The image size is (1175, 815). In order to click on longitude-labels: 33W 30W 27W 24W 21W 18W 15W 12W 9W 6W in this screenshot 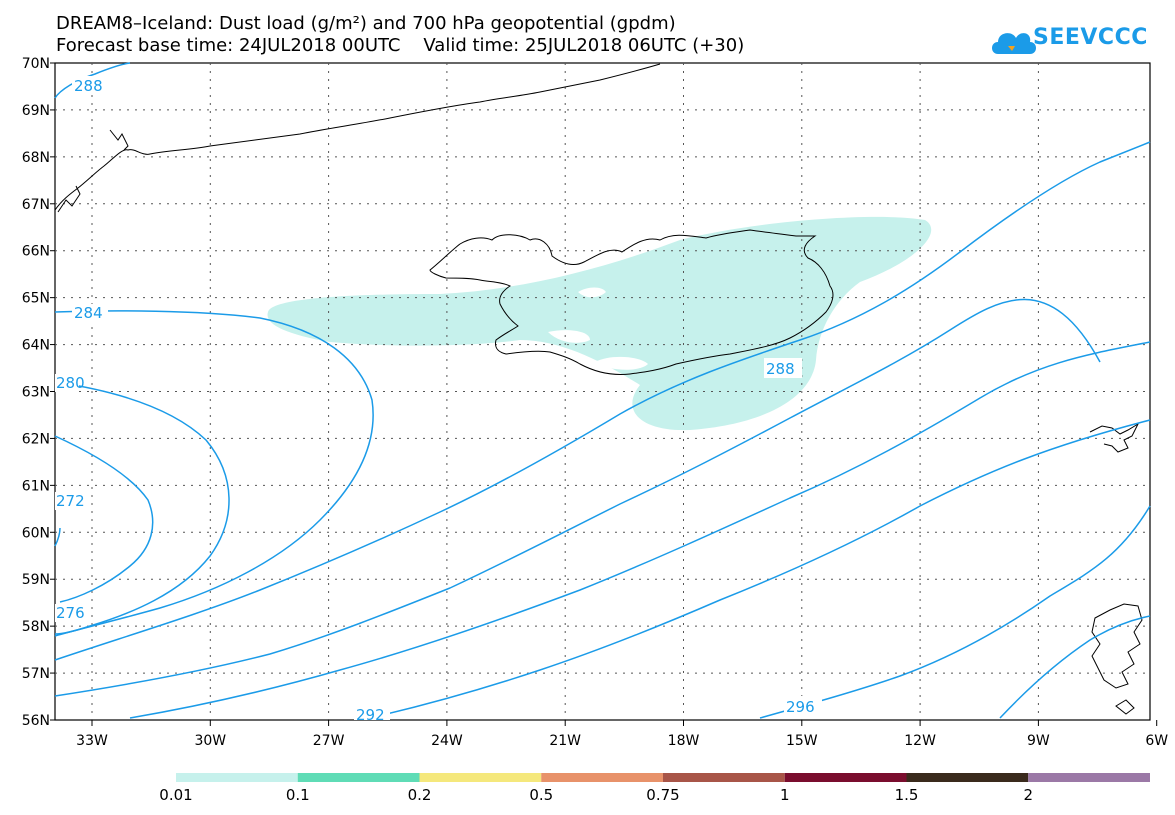, I will do `click(622, 741)`.